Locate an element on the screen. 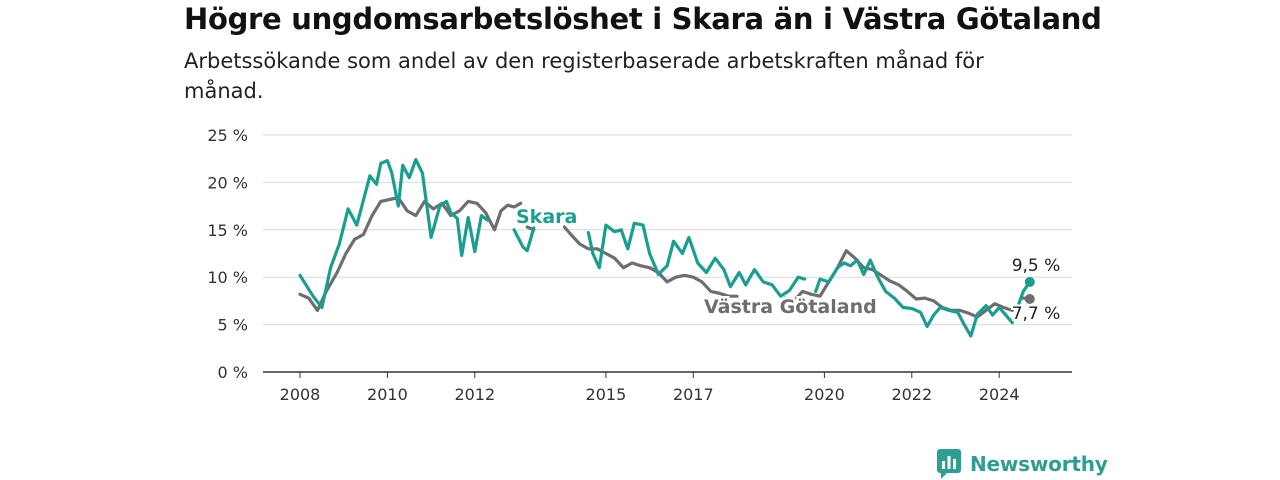 Image resolution: width=1280 pixels, height=480 pixels. y-tick-label: 0 % is located at coordinates (233, 372).